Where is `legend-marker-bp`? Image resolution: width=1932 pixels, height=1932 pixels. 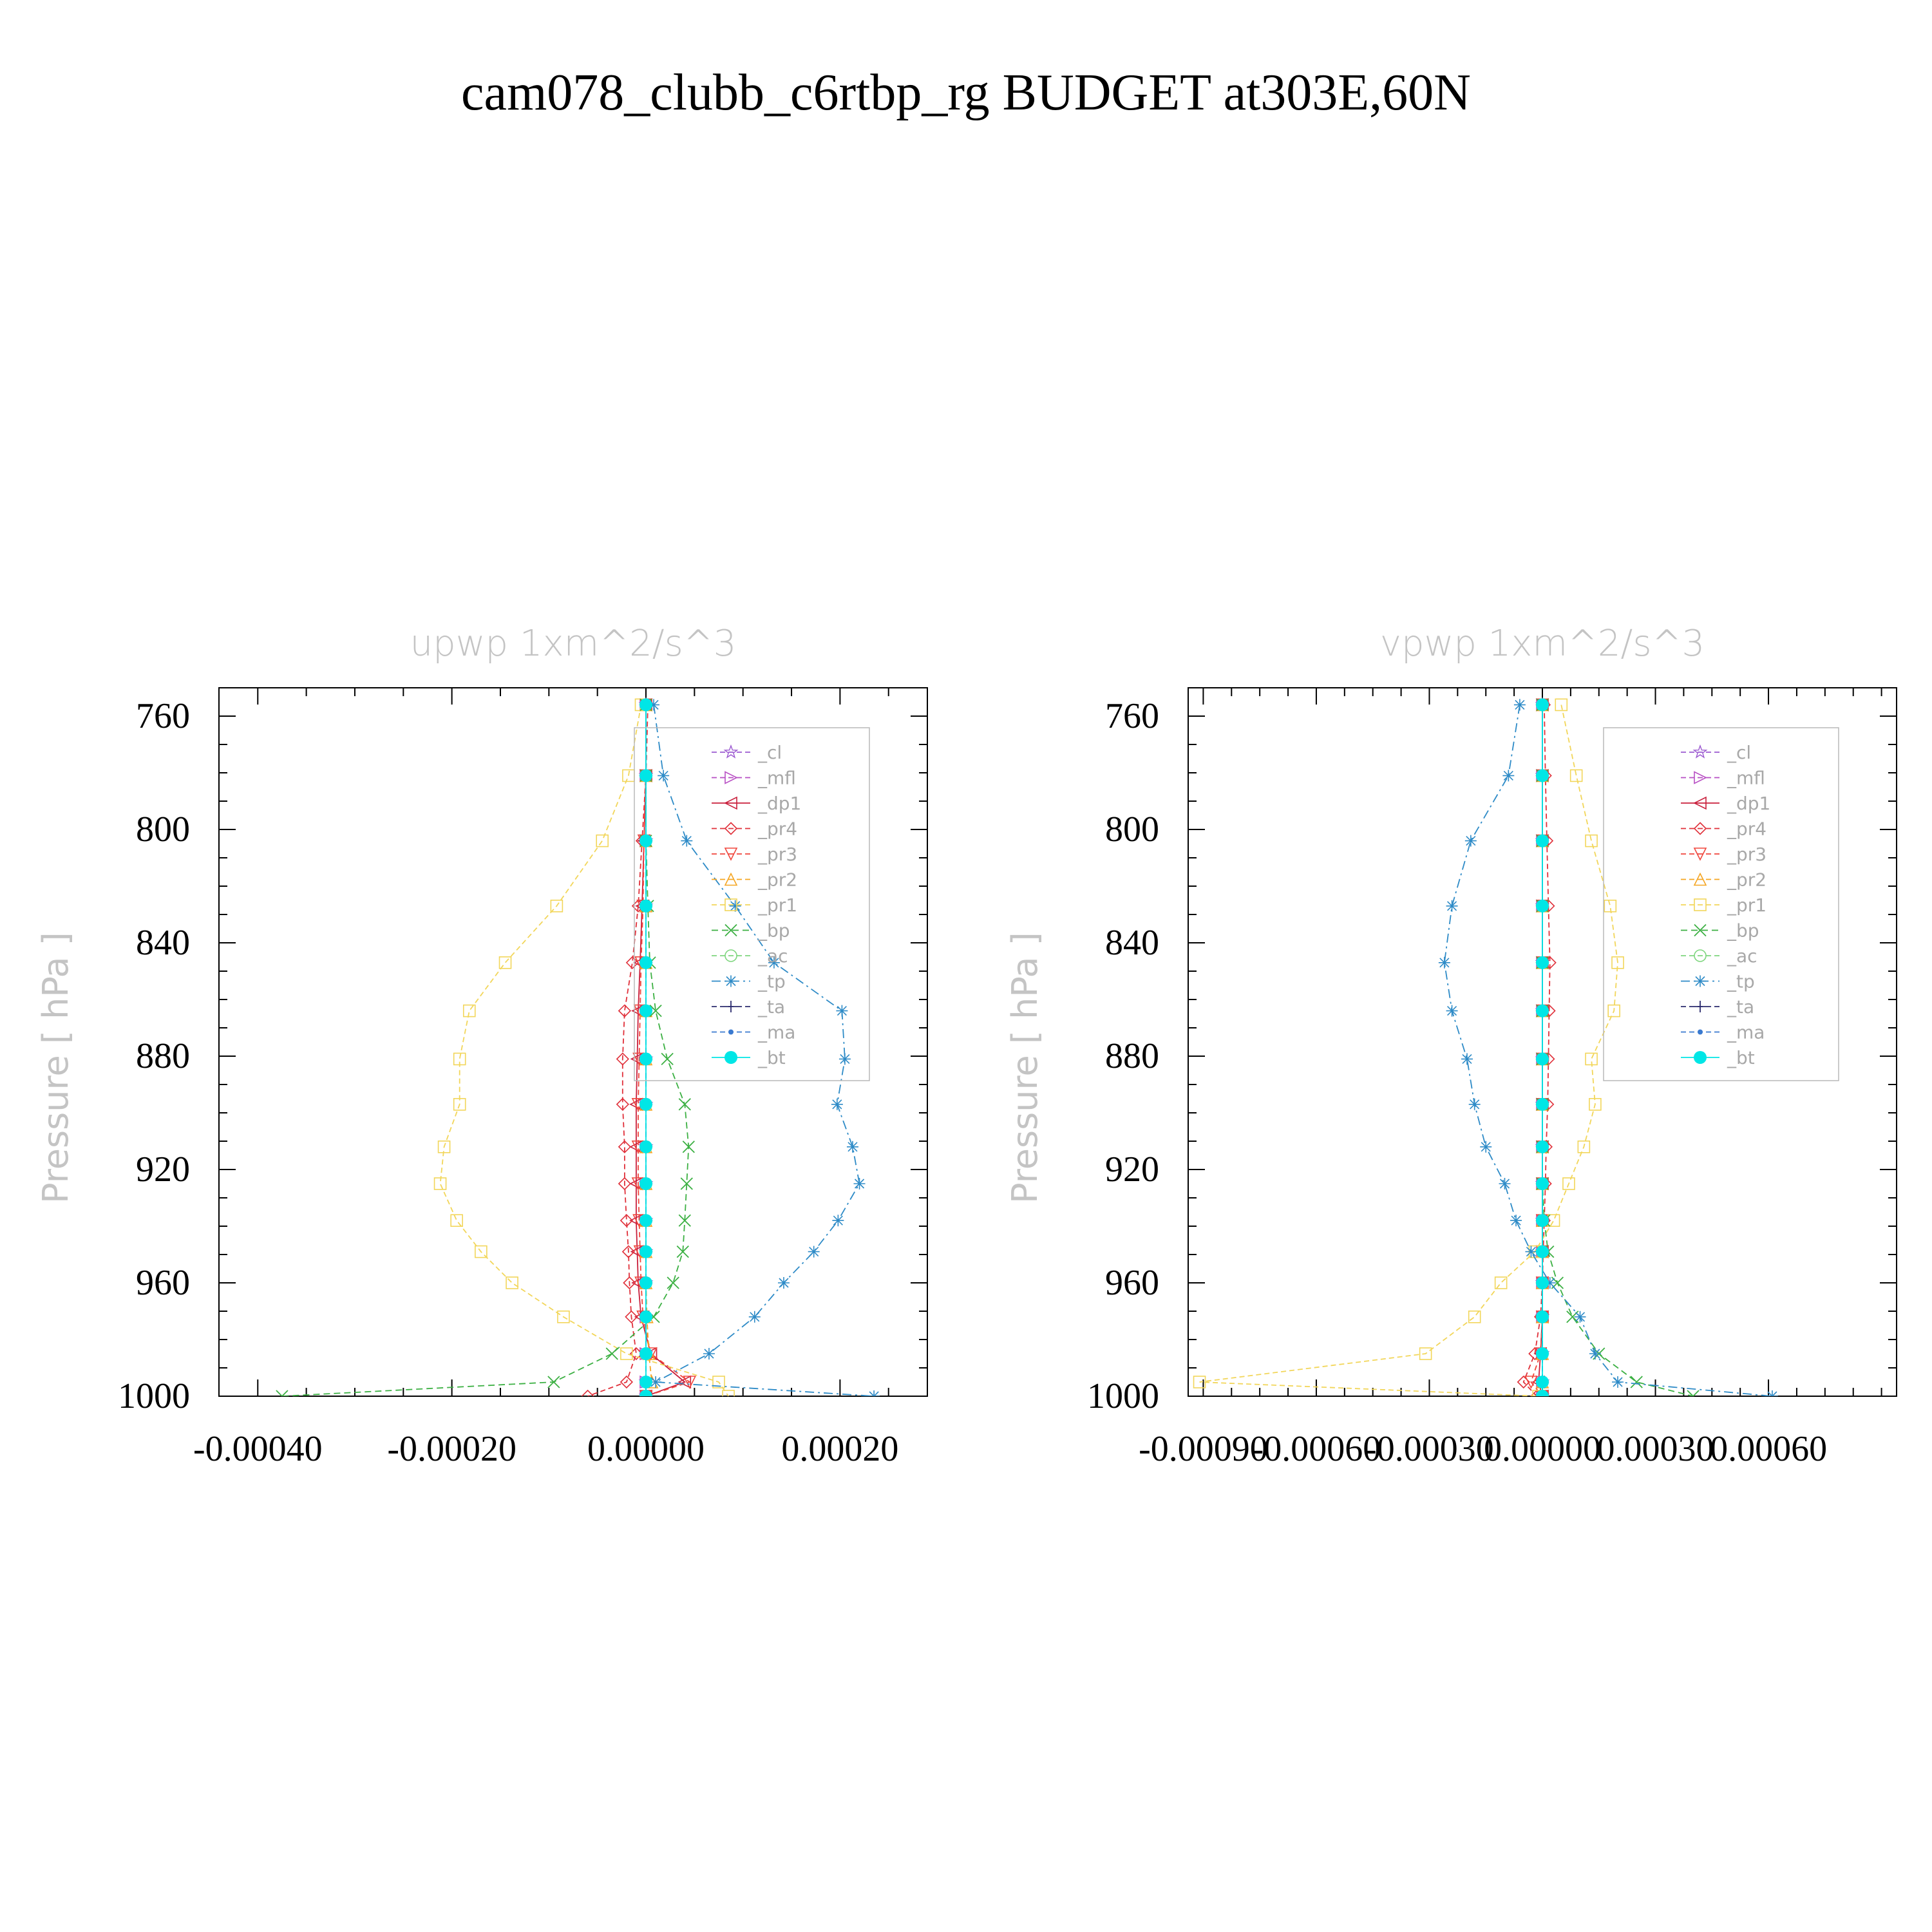 legend-marker-bp is located at coordinates (1700, 930).